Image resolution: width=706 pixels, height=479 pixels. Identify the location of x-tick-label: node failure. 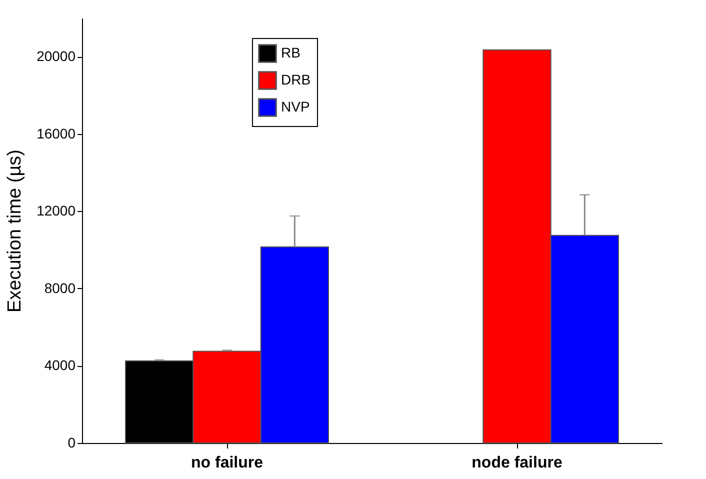
(517, 463).